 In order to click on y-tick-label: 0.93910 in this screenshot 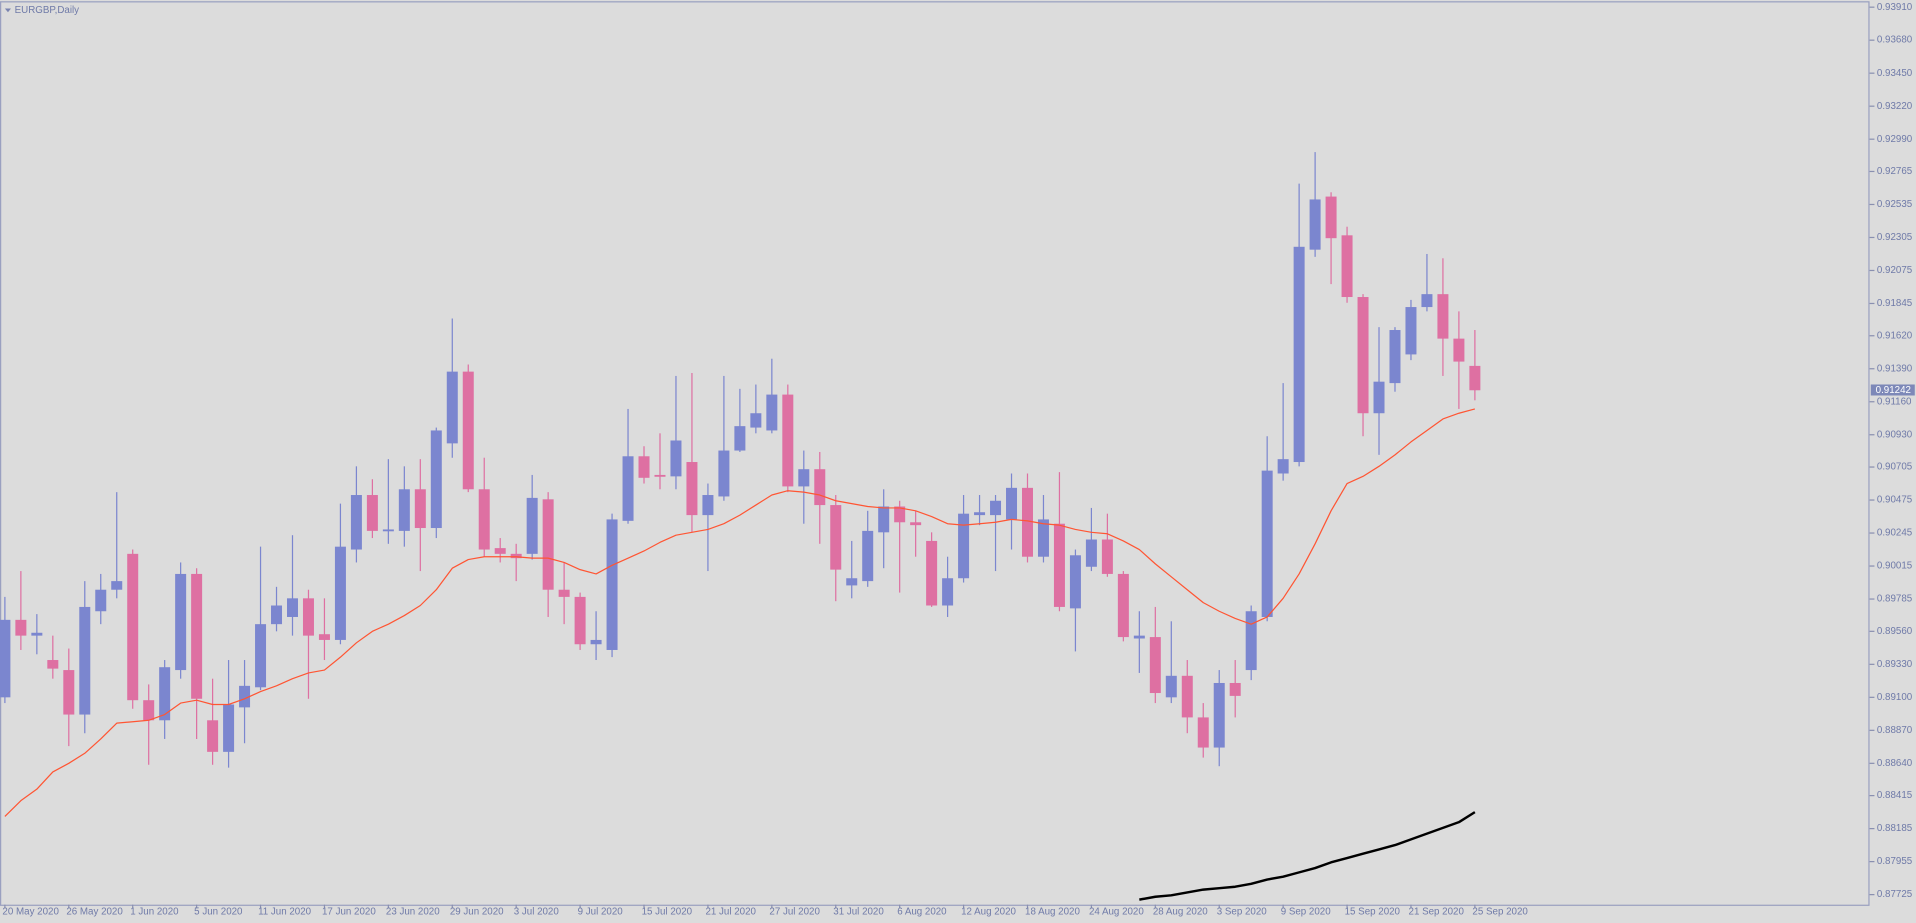, I will do `click(1895, 7)`.